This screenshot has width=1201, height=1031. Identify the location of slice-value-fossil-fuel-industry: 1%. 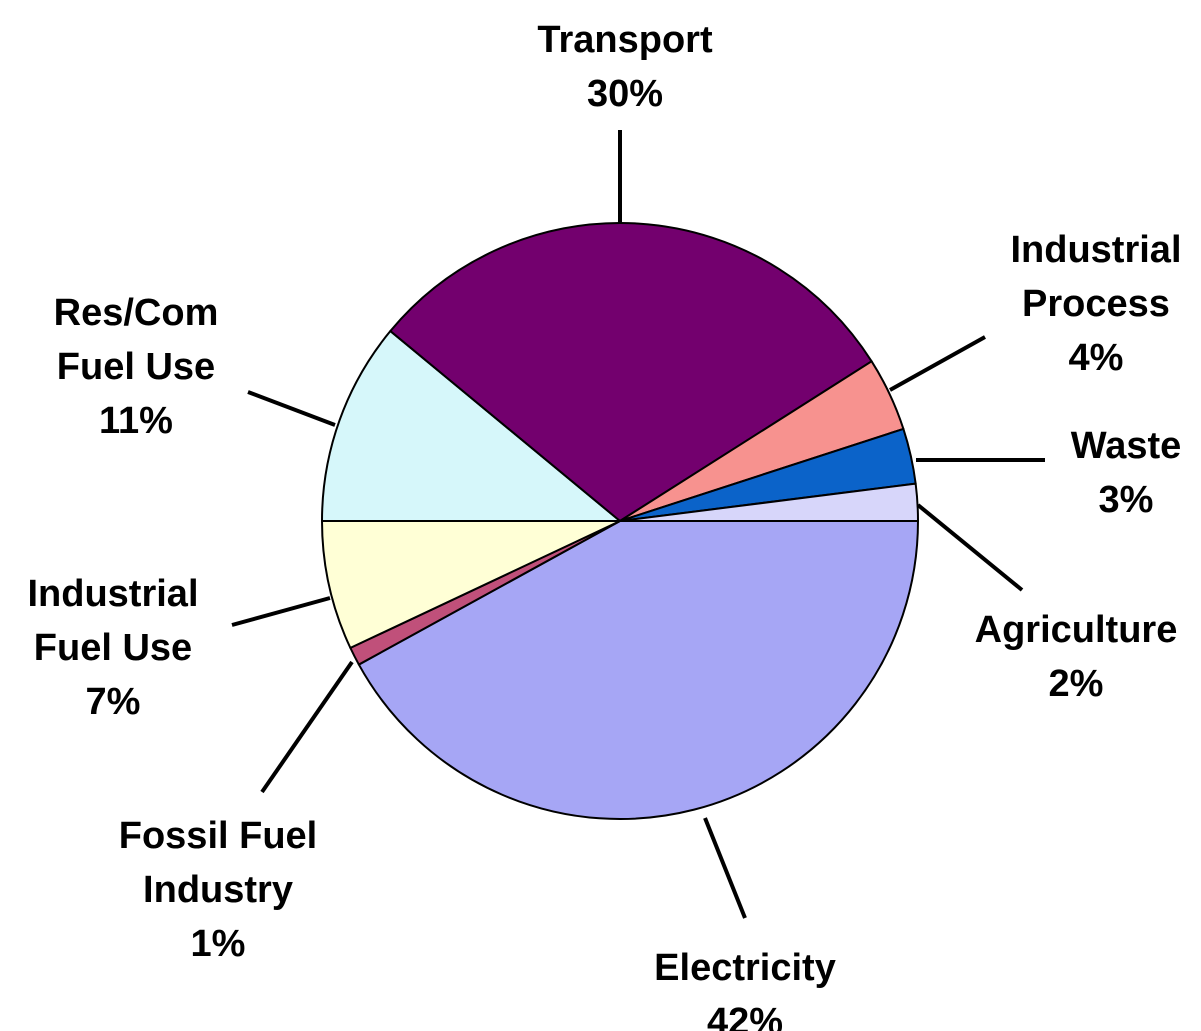
(218, 944).